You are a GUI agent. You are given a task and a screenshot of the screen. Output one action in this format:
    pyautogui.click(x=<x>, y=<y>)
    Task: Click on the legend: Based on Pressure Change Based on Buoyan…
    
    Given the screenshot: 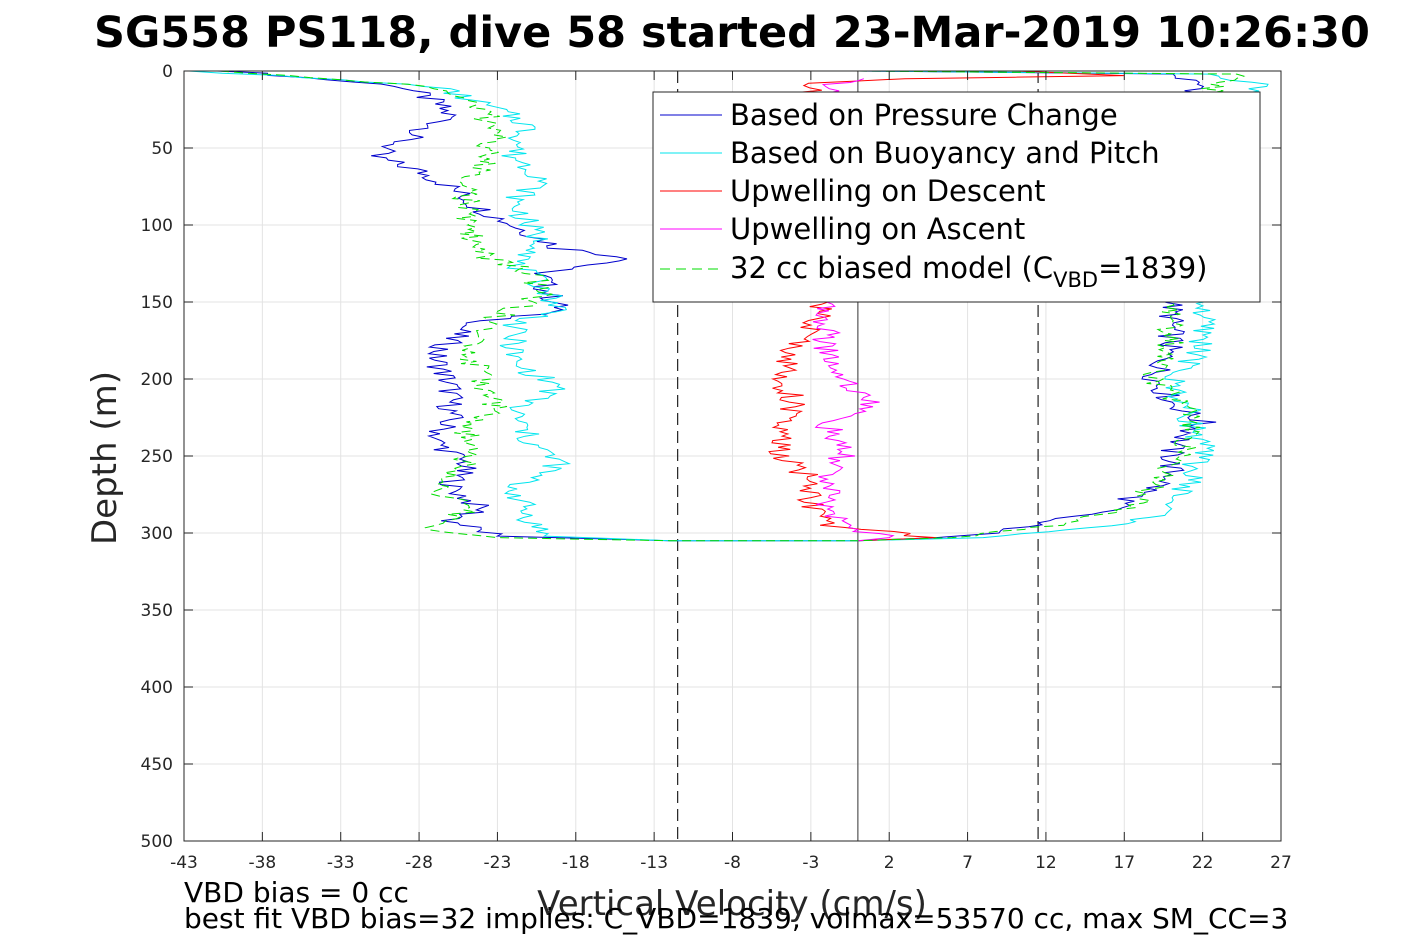 What is the action you would take?
    pyautogui.click(x=956, y=197)
    